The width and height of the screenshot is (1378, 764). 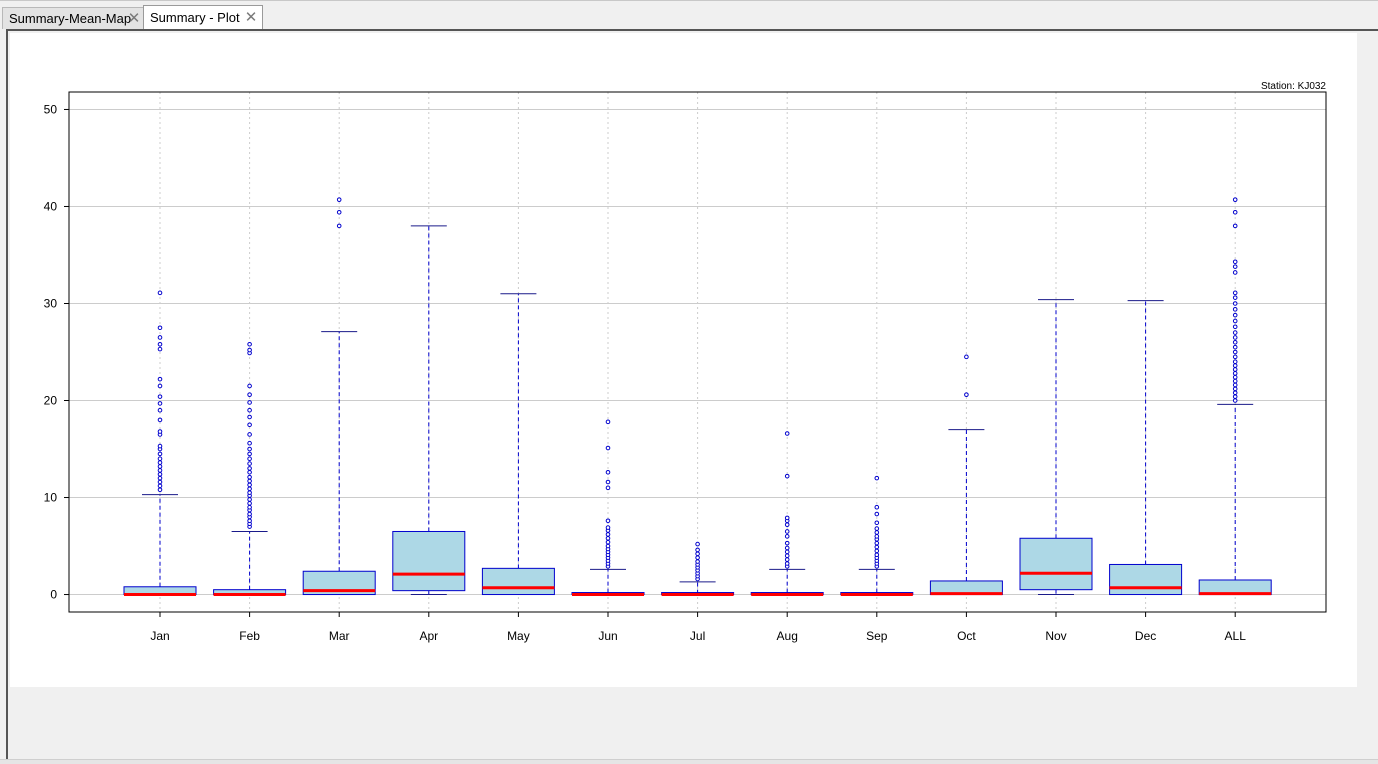 I want to click on y-tick-label: 40, so click(x=51, y=206).